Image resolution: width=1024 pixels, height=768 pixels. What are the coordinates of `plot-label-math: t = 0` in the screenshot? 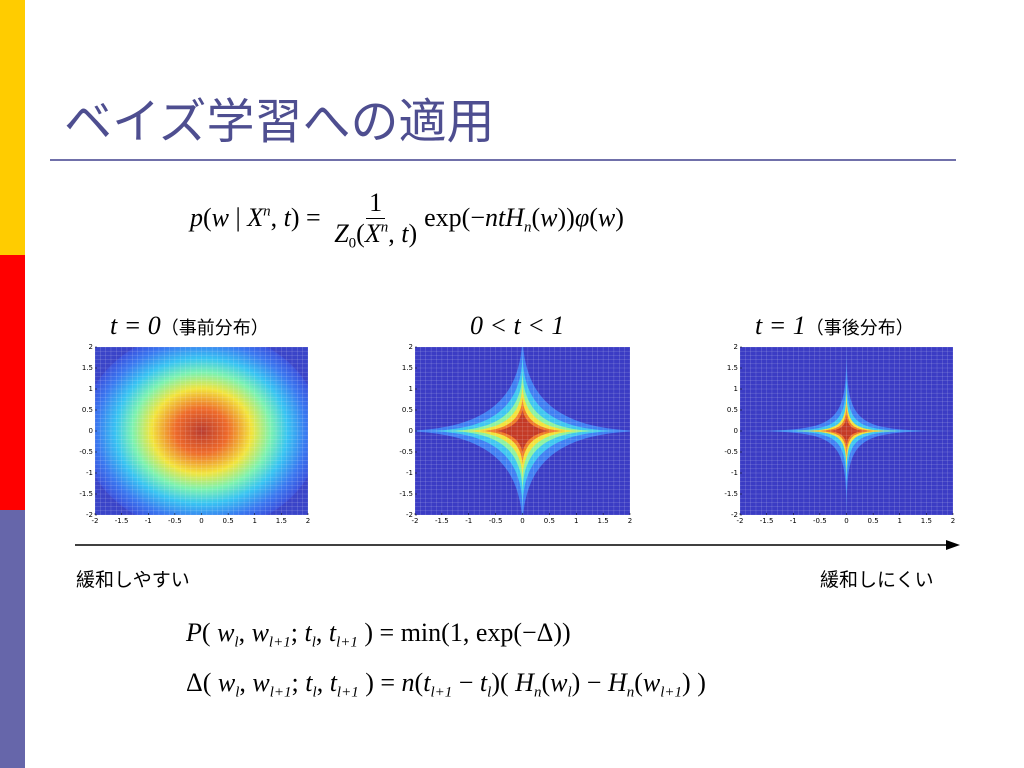 It's located at (135, 325).